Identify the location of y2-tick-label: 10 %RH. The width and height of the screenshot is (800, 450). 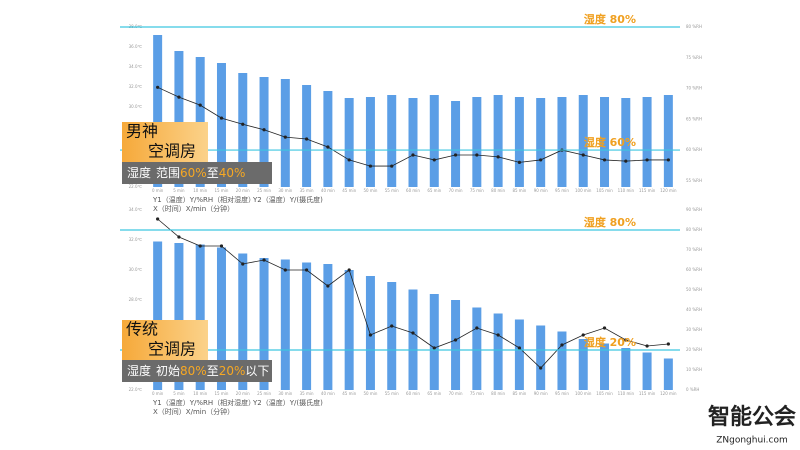
(694, 369).